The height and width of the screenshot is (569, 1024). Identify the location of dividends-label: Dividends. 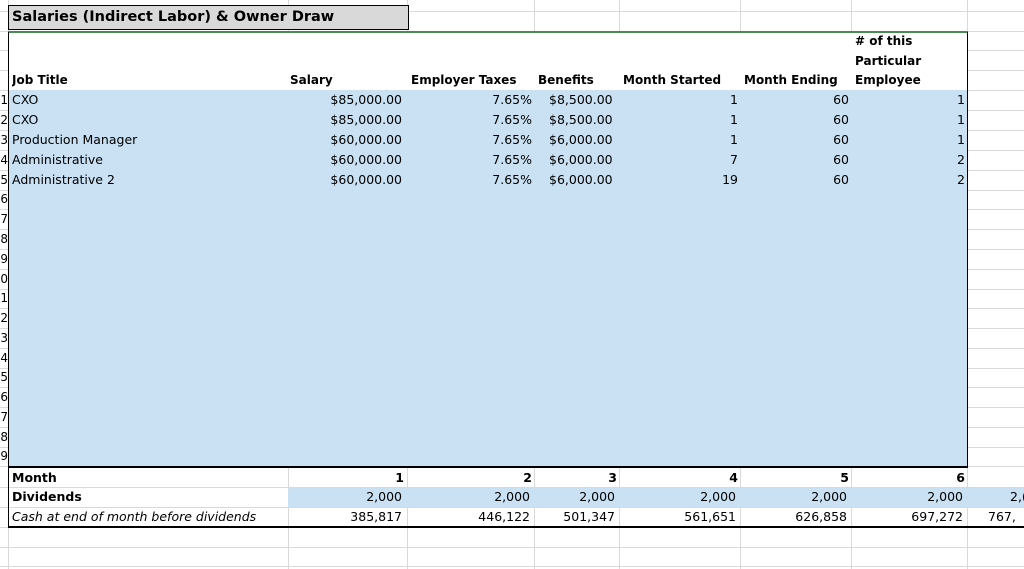
(47, 496).